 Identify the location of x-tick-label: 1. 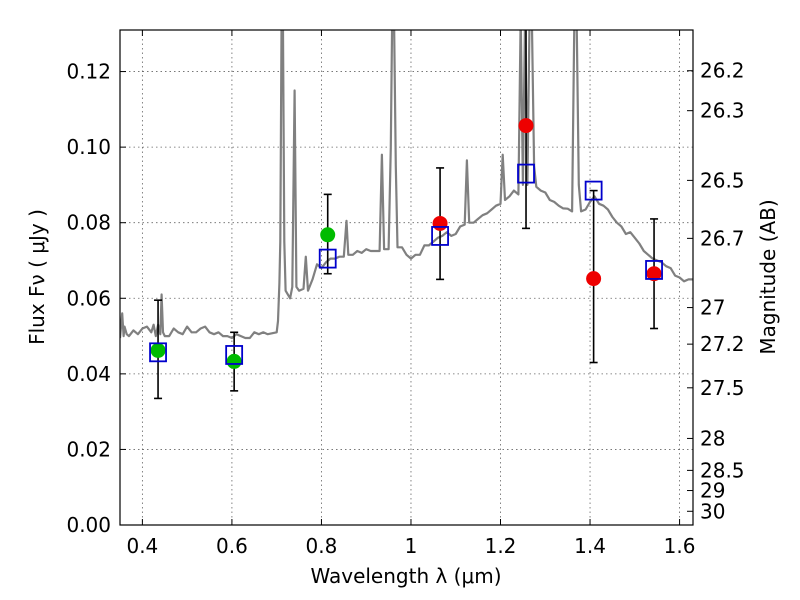
(411, 546).